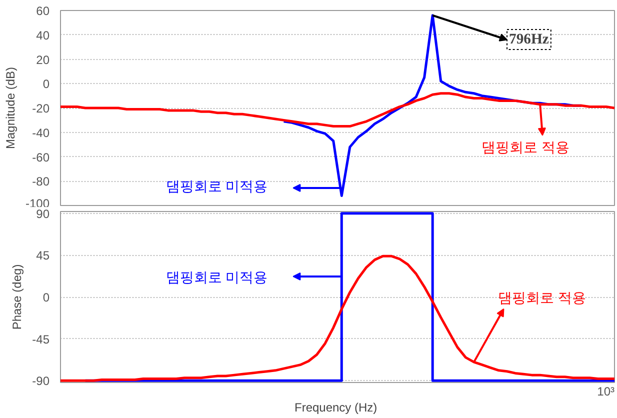  What do you see at coordinates (529, 40) in the screenshot?
I see `annotation: 796Hz` at bounding box center [529, 40].